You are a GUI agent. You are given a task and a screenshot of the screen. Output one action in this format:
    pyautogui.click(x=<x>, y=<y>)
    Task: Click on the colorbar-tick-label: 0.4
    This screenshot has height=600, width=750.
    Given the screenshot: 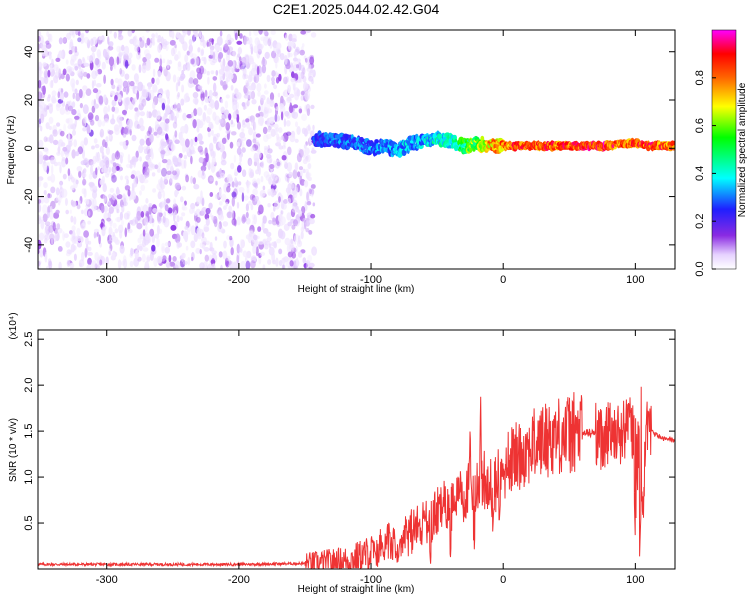 What is the action you would take?
    pyautogui.click(x=700, y=173)
    